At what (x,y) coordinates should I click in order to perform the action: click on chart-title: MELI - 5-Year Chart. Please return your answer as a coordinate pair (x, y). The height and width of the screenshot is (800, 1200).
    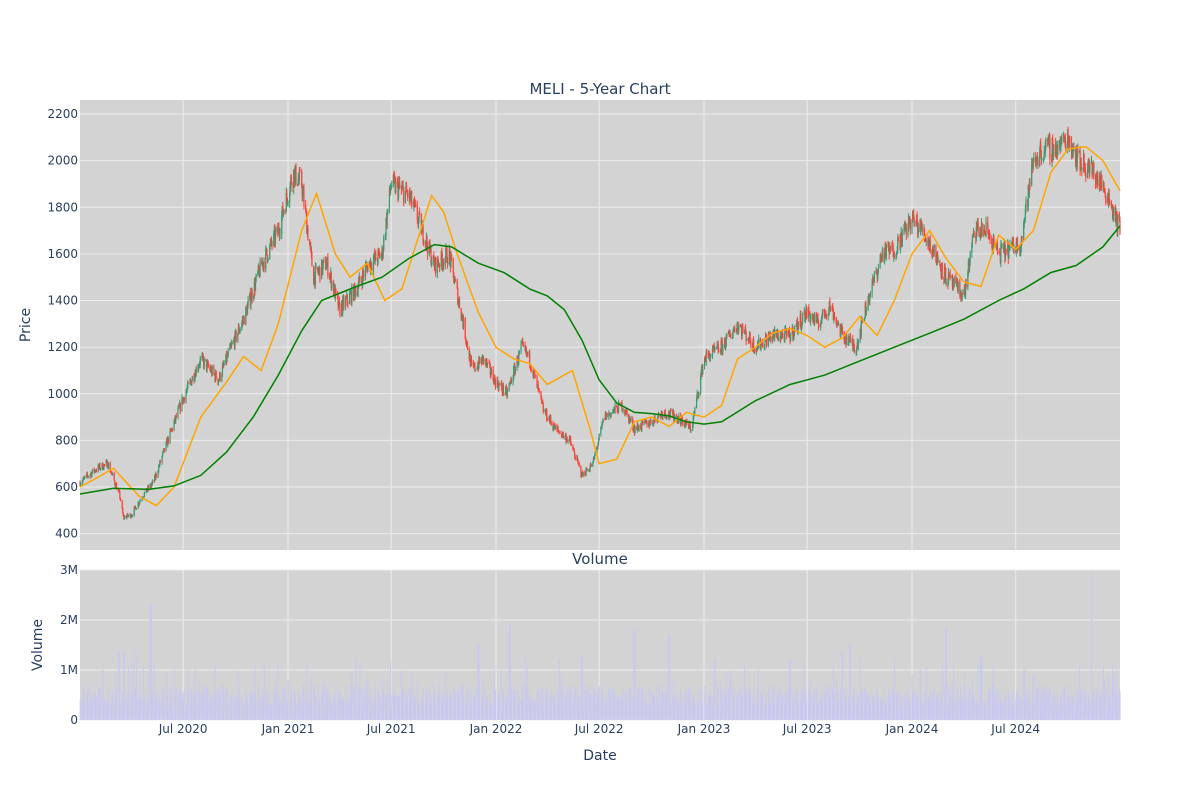
    Looking at the image, I should click on (599, 89).